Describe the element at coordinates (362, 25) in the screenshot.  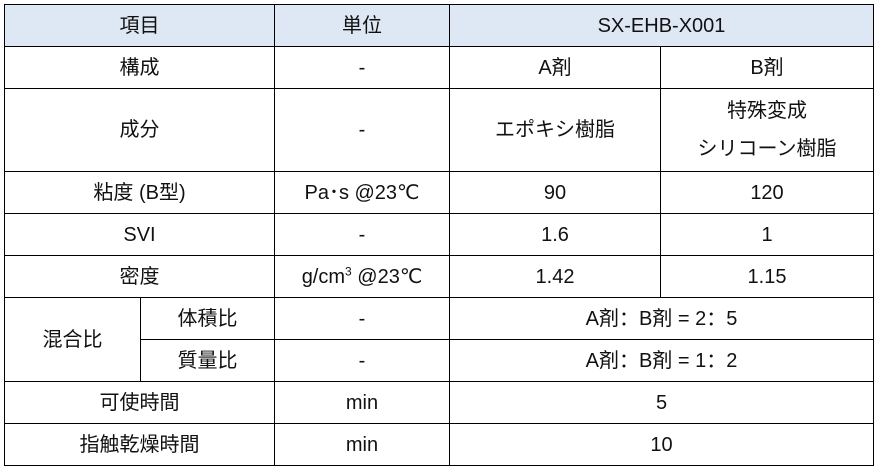
I see `header-unit: 単位` at that location.